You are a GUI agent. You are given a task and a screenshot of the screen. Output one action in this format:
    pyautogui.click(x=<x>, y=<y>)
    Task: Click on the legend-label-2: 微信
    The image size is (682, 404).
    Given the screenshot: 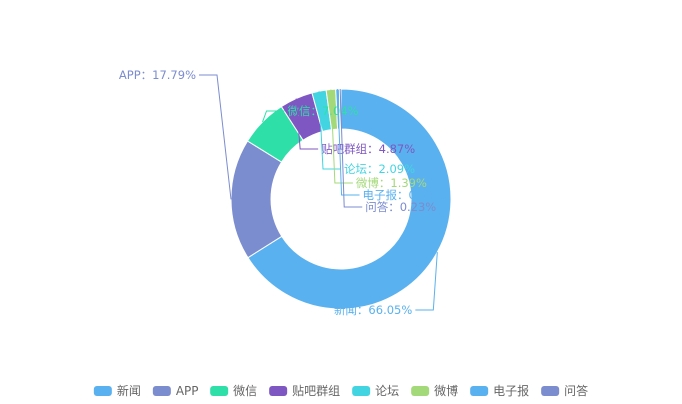 What is the action you would take?
    pyautogui.click(x=245, y=391)
    